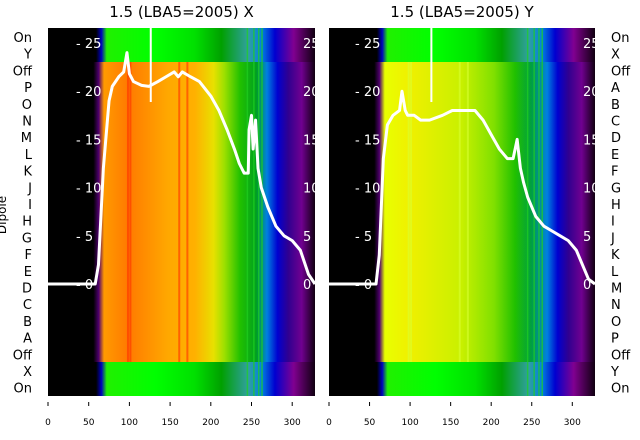 Image resolution: width=640 pixels, height=440 pixels. Describe the element at coordinates (27, 289) in the screenshot. I see `row-label: D` at that location.